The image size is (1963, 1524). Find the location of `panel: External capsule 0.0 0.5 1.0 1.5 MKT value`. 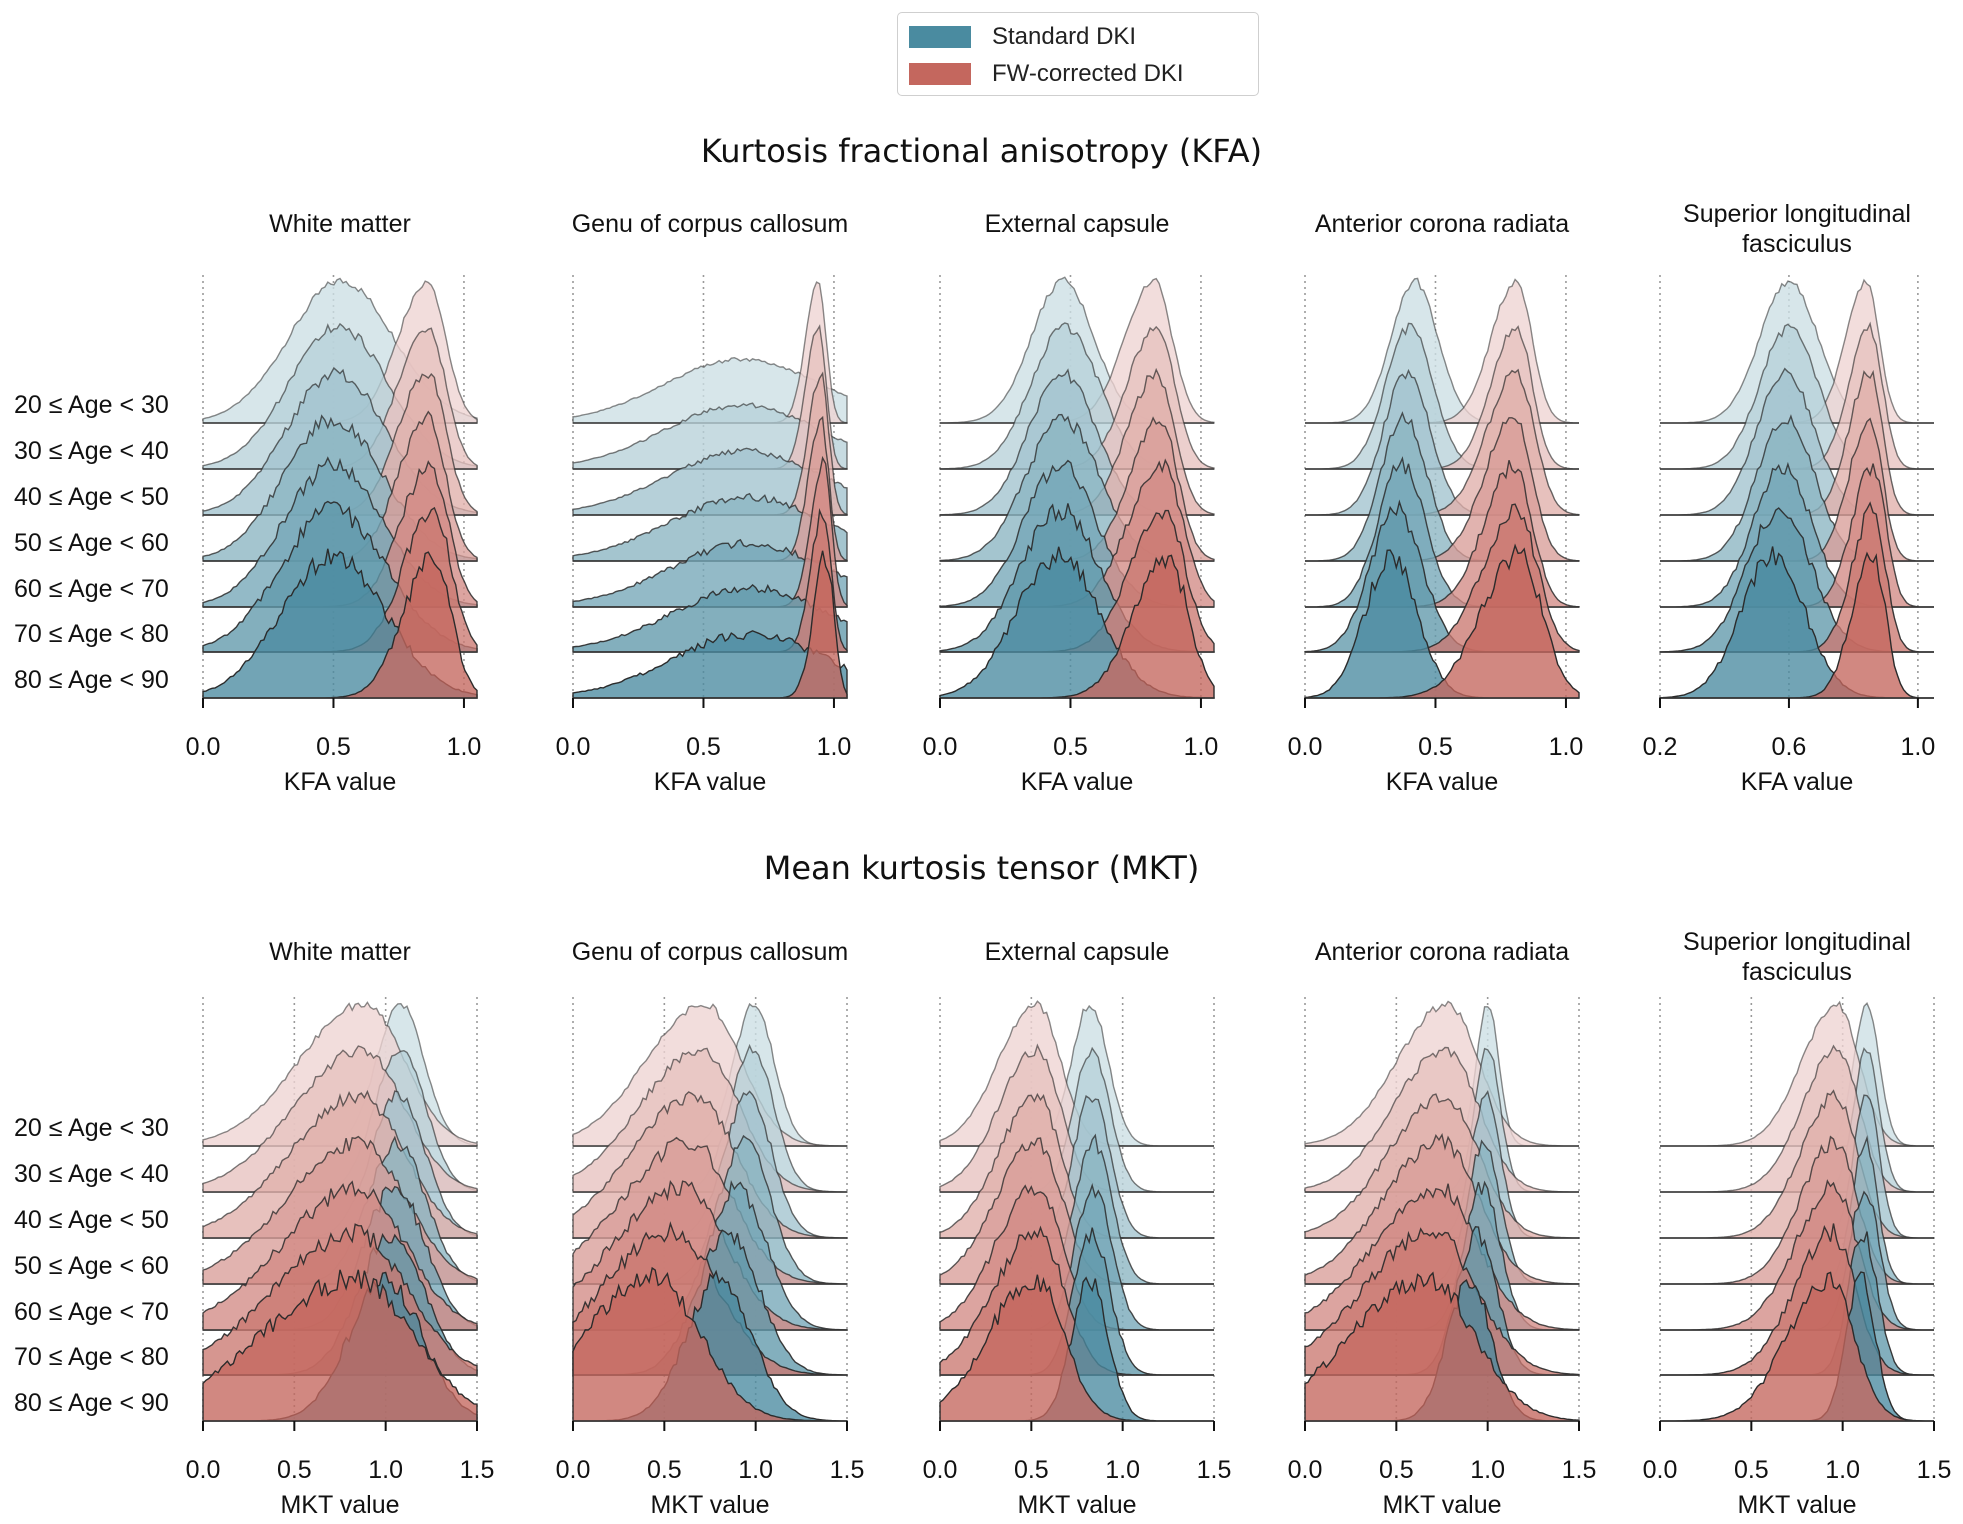

panel: External capsule 0.0 0.5 1.0 1.5 MKT value is located at coordinates (1077, 1228).